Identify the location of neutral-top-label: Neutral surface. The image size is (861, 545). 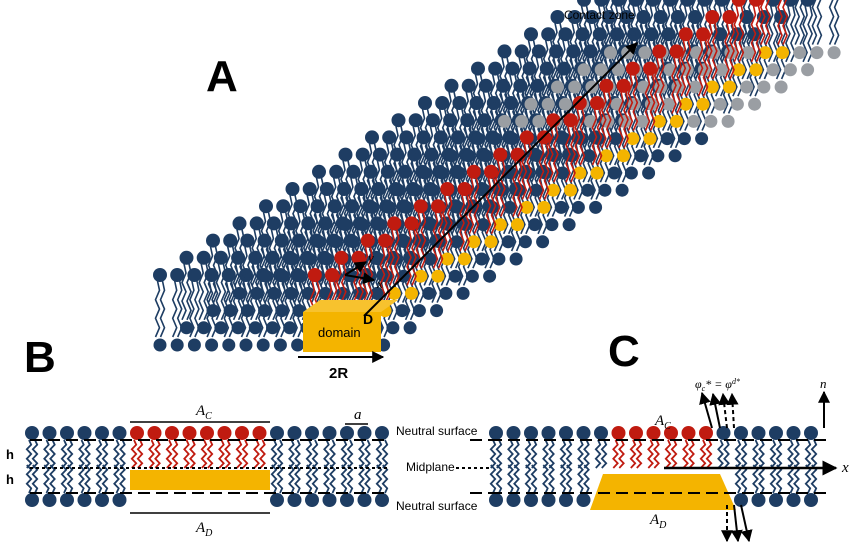
(437, 431).